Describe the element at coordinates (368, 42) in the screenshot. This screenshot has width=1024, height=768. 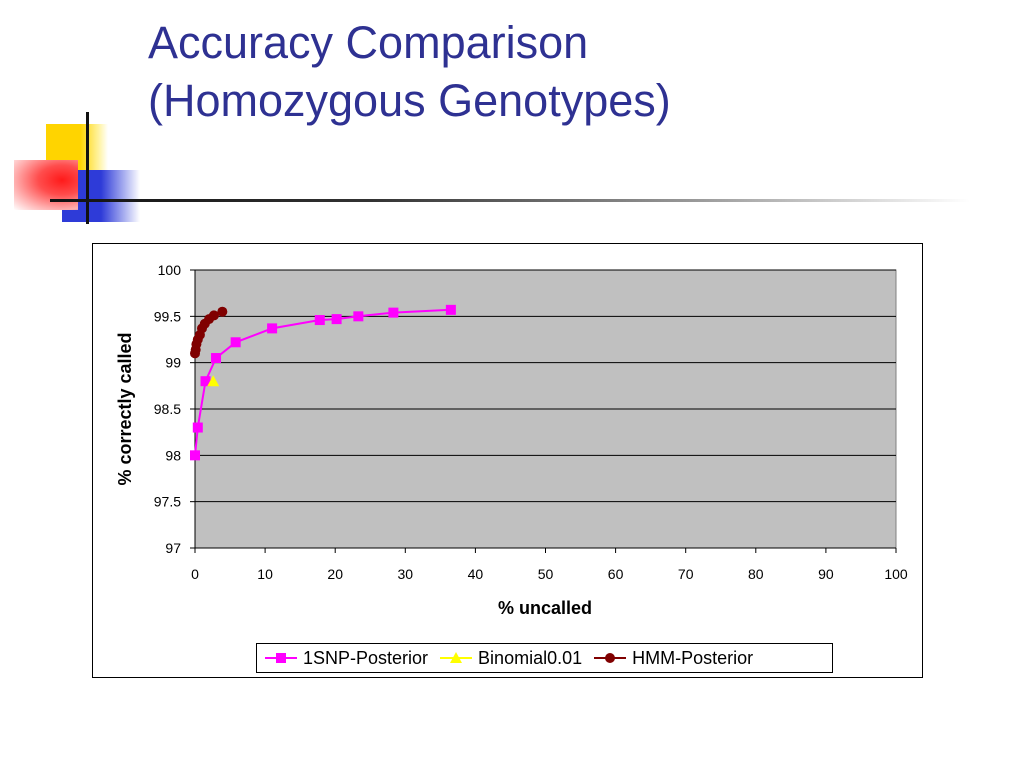
I see `slide-title-line1: Accuracy Comparison` at that location.